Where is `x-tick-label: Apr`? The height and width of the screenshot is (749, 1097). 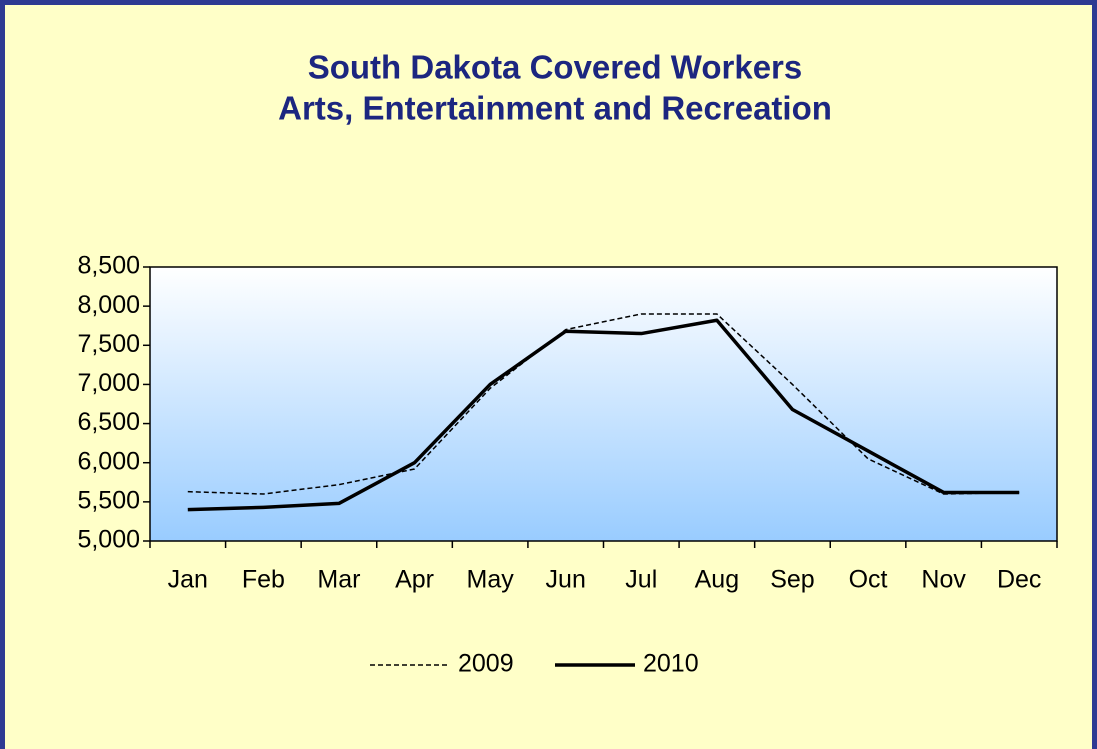 x-tick-label: Apr is located at coordinates (414, 580).